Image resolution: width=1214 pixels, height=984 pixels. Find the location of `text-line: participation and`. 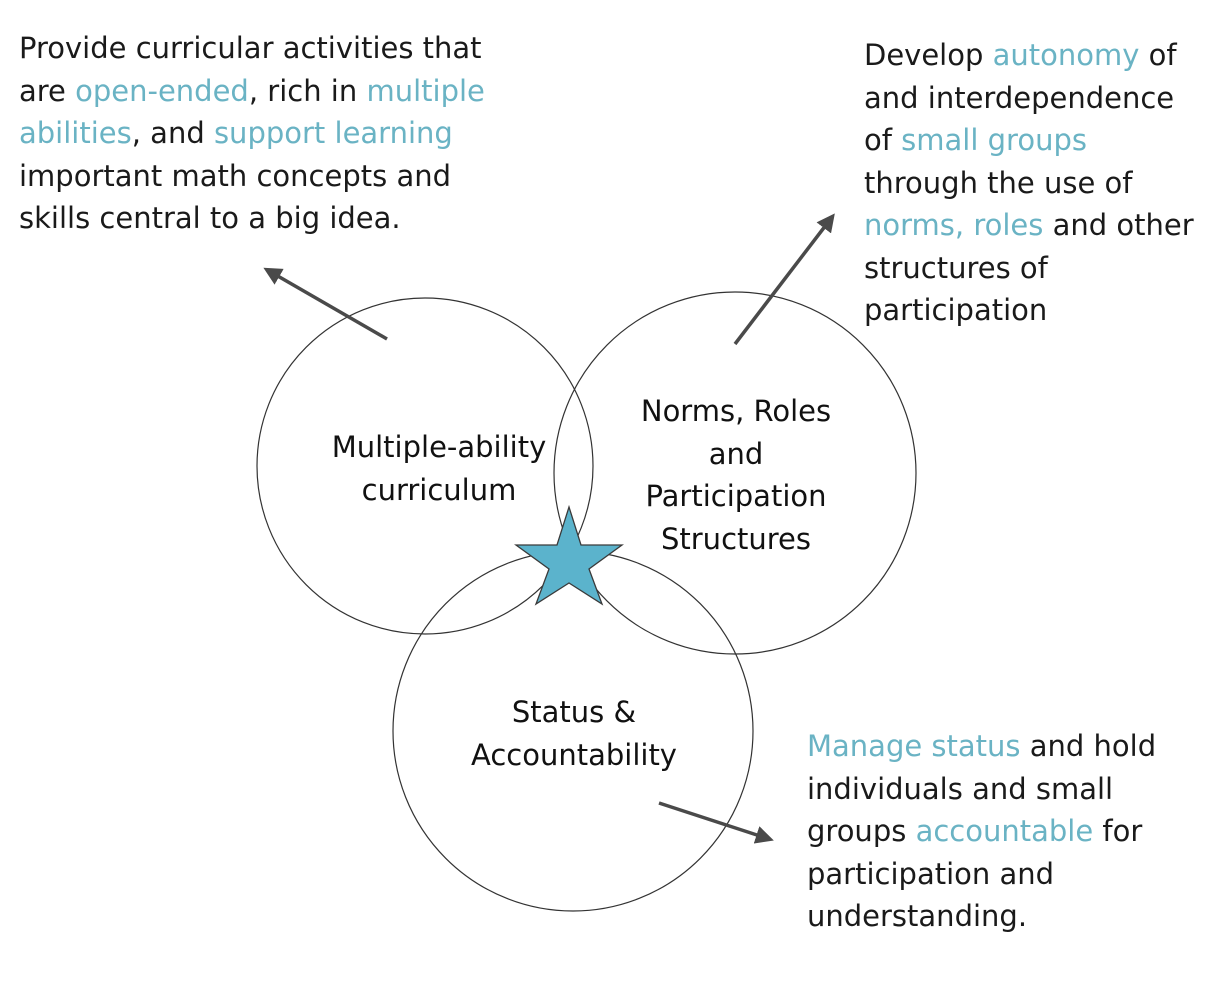

text-line: participation and is located at coordinates (981, 874).